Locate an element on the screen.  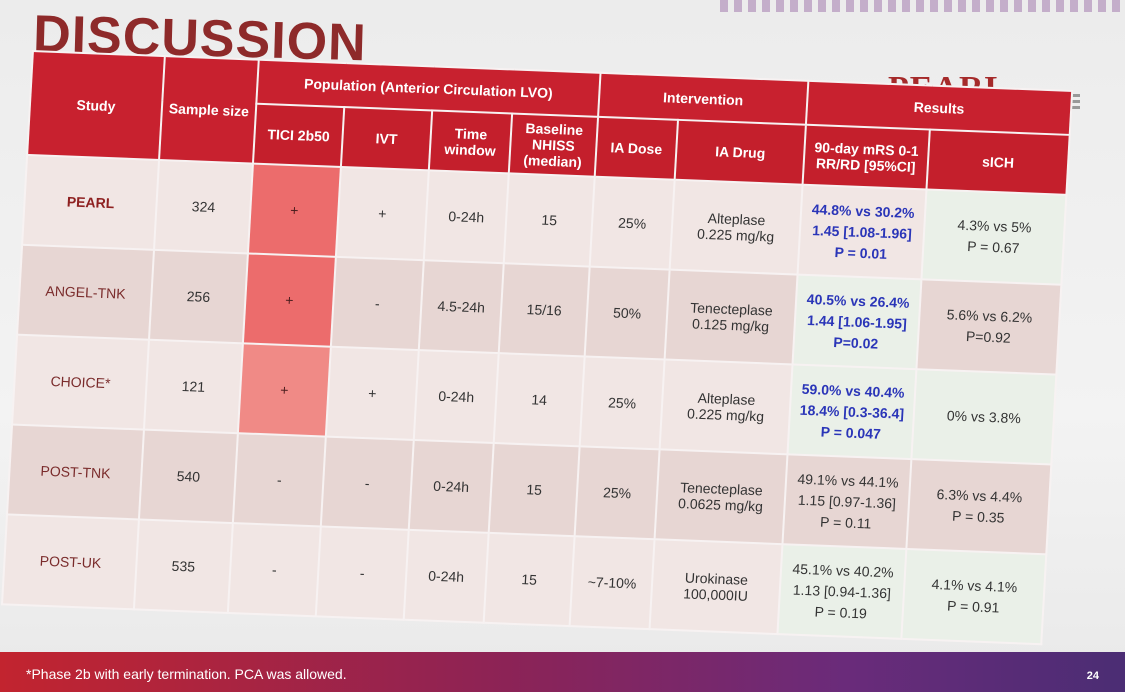
cell-study: ANGEL-TNK is located at coordinates (86, 292).